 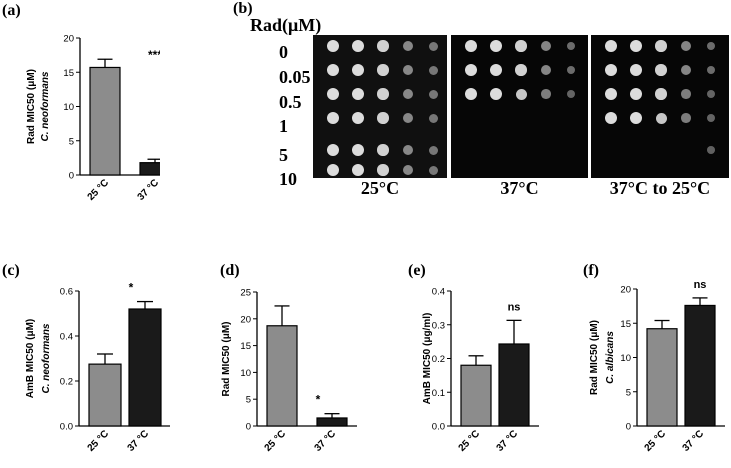 I want to click on y-axis-label: AmB MIC50 (μM), so click(x=30, y=358).